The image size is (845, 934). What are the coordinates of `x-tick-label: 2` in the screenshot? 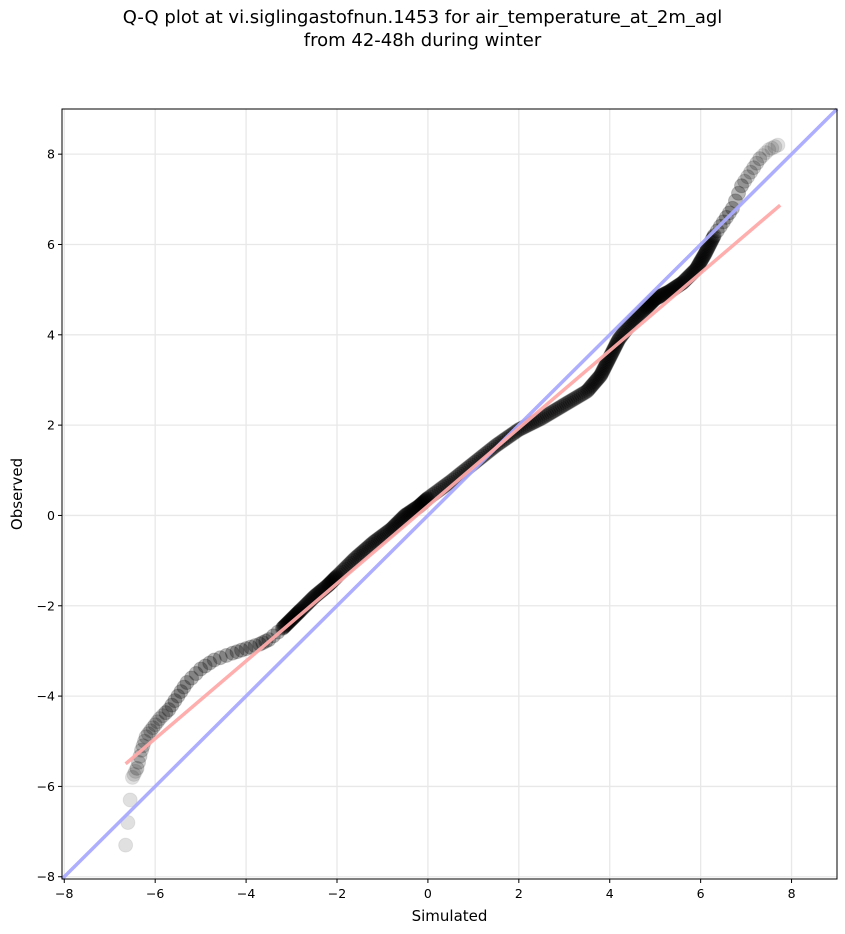 It's located at (519, 893).